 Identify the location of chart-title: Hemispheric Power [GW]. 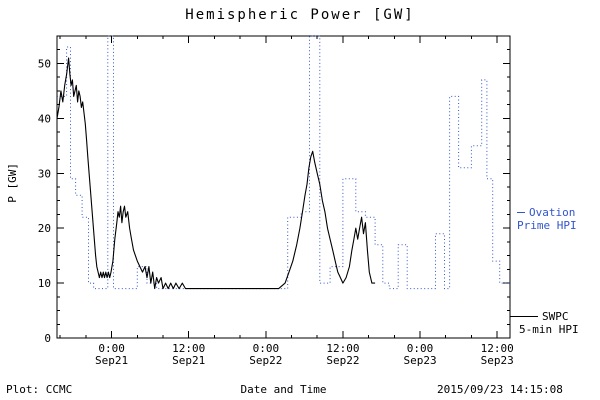
(300, 15).